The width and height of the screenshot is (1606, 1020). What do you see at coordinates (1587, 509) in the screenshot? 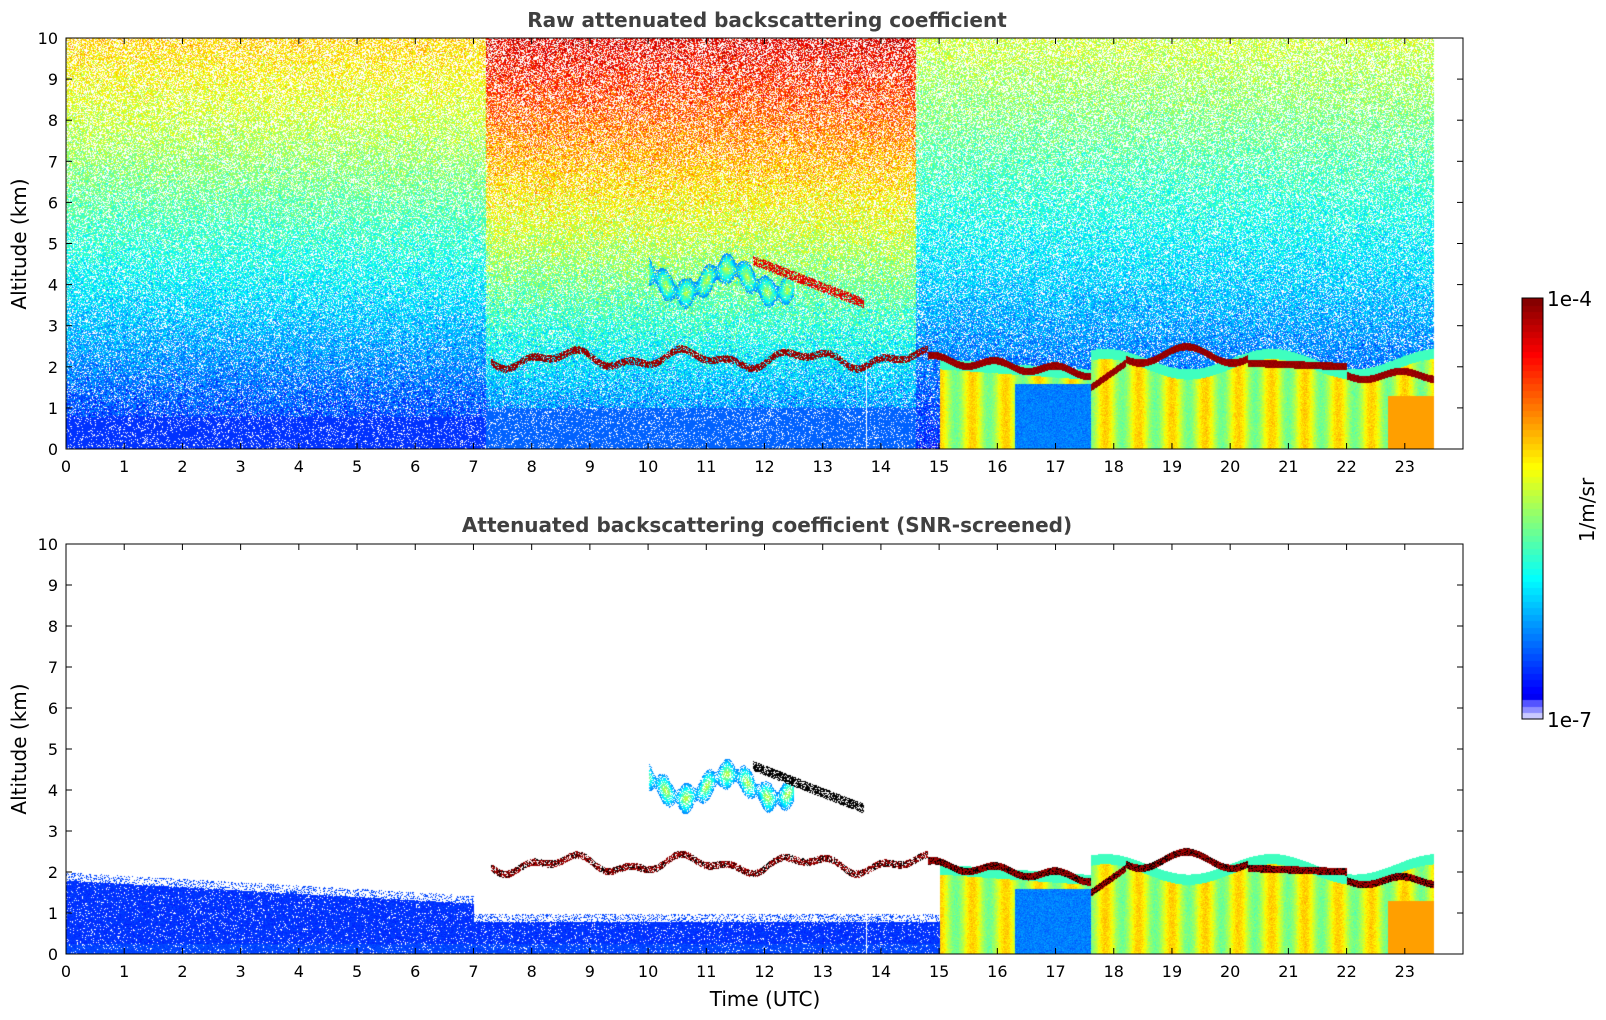
I see `colorbar-unit-label: 1/m/sr` at bounding box center [1587, 509].